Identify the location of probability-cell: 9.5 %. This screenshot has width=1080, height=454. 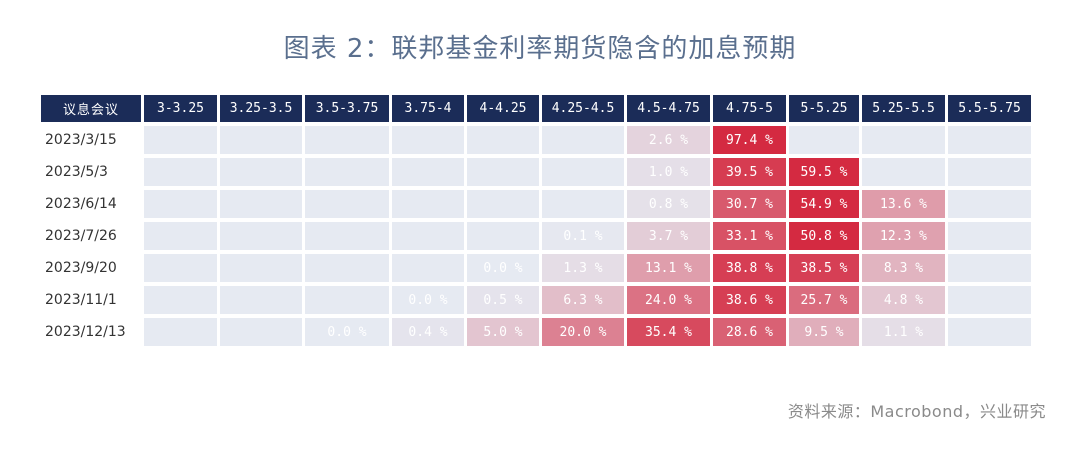
(824, 332).